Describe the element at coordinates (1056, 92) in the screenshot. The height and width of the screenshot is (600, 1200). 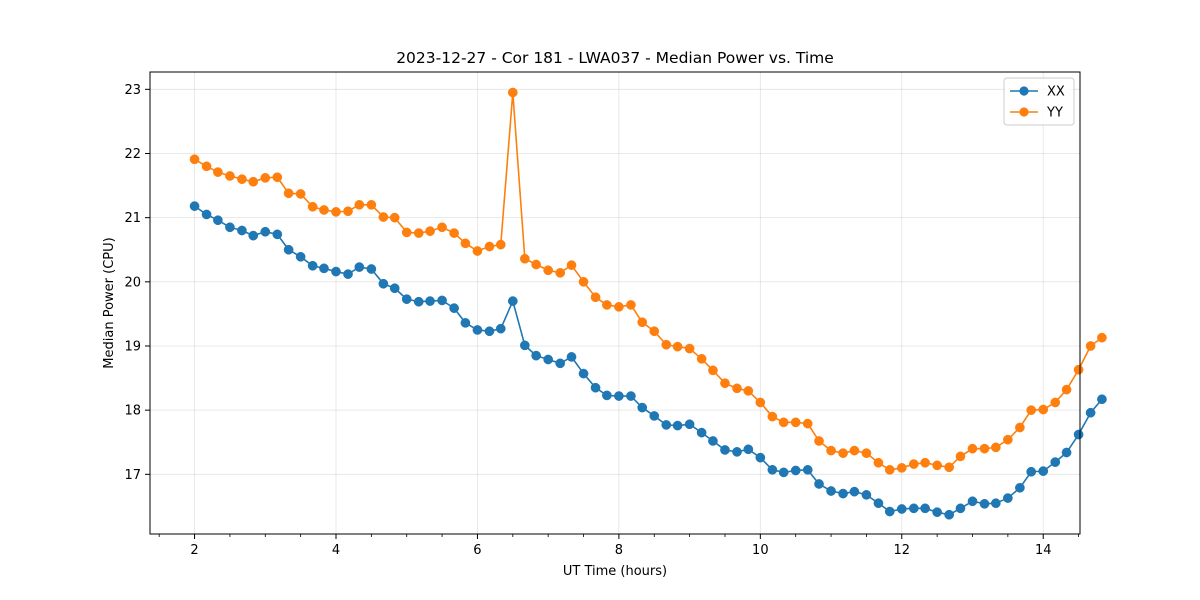
I see `legend-label-xx: XX` at that location.